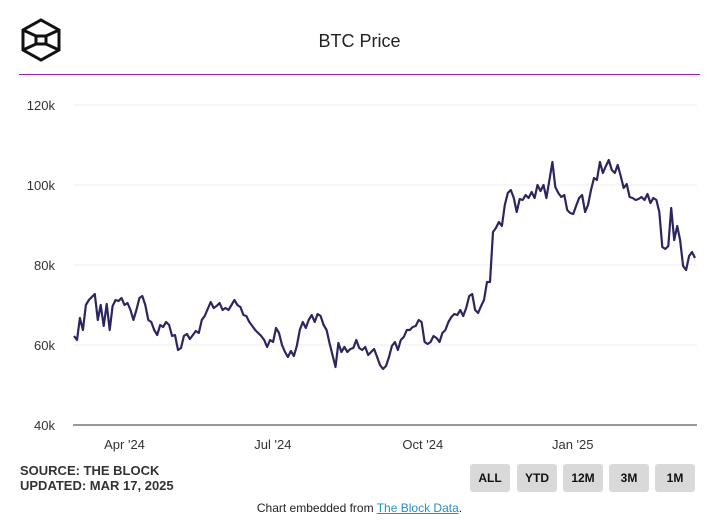 The height and width of the screenshot is (524, 719). Describe the element at coordinates (422, 444) in the screenshot. I see `x-tick-label: Oct '24` at that location.